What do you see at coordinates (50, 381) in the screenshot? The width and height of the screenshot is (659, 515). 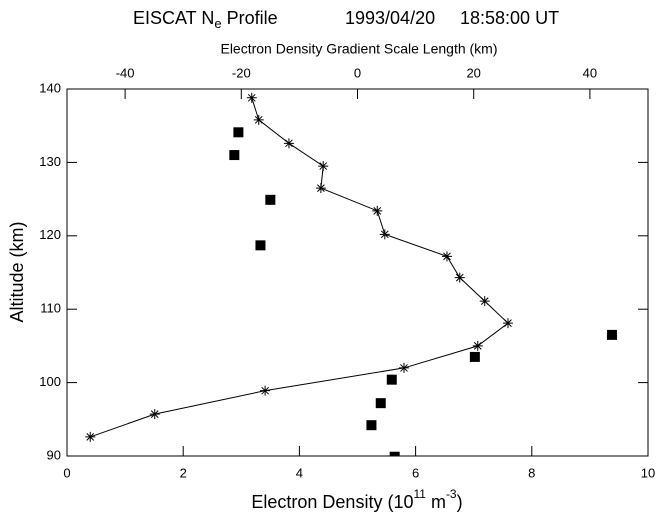 I see `y-tick-label: 100` at bounding box center [50, 381].